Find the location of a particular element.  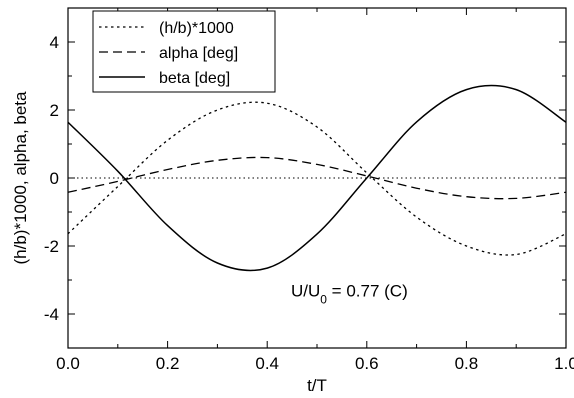

x-tick-label: 0.6 is located at coordinates (367, 363).